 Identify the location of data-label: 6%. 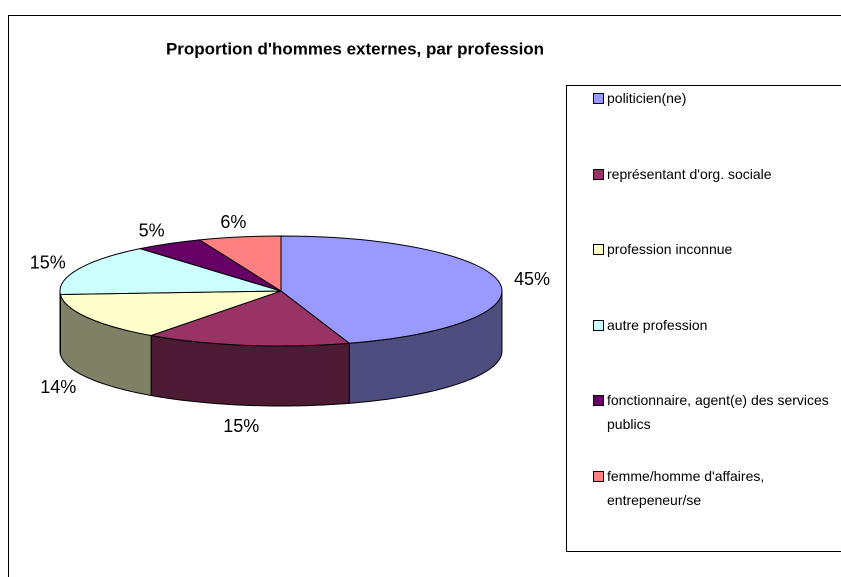
(233, 222).